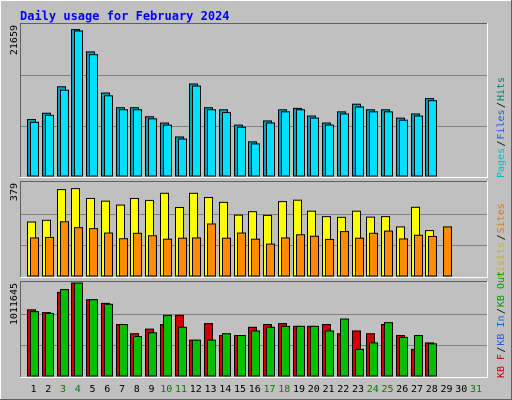  I want to click on x-tick-label-26: 26, so click(402, 389).